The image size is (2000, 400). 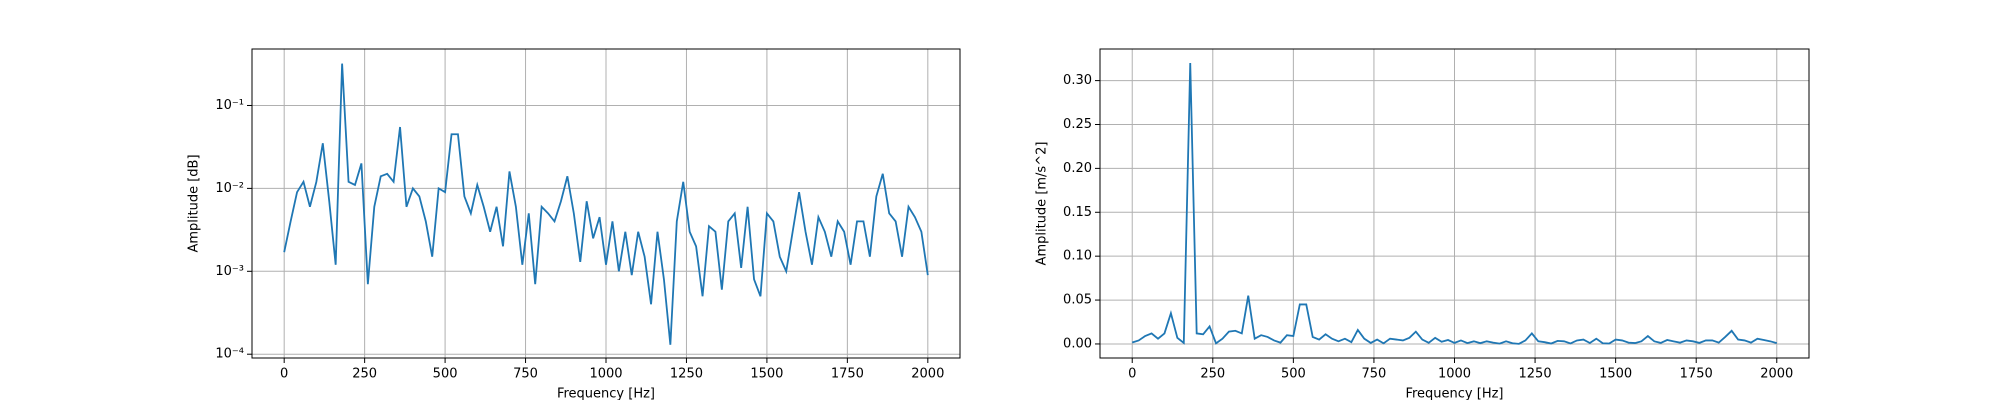 What do you see at coordinates (1077, 124) in the screenshot?
I see `y-tick-label: 0.25` at bounding box center [1077, 124].